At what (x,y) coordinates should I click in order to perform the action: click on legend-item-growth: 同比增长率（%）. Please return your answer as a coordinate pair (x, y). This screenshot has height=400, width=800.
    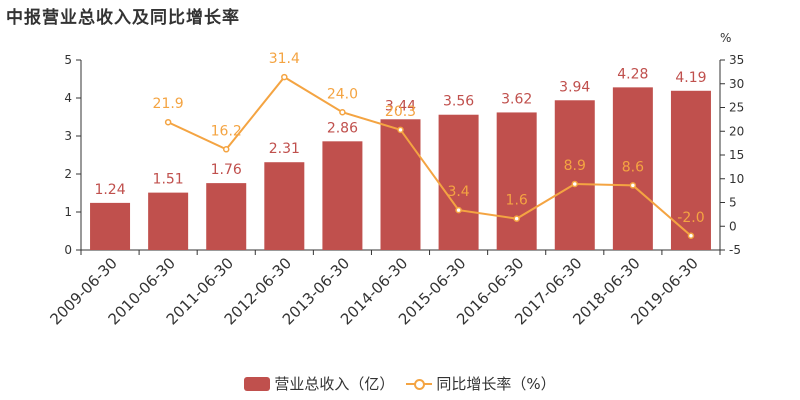
    Looking at the image, I should click on (481, 383).